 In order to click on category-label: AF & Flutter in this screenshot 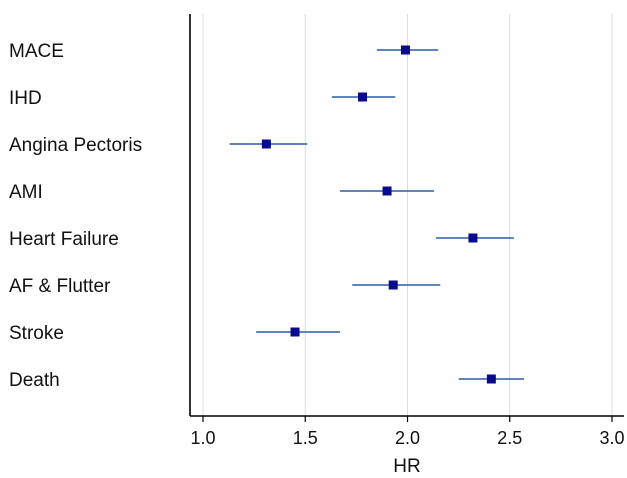, I will do `click(60, 286)`.